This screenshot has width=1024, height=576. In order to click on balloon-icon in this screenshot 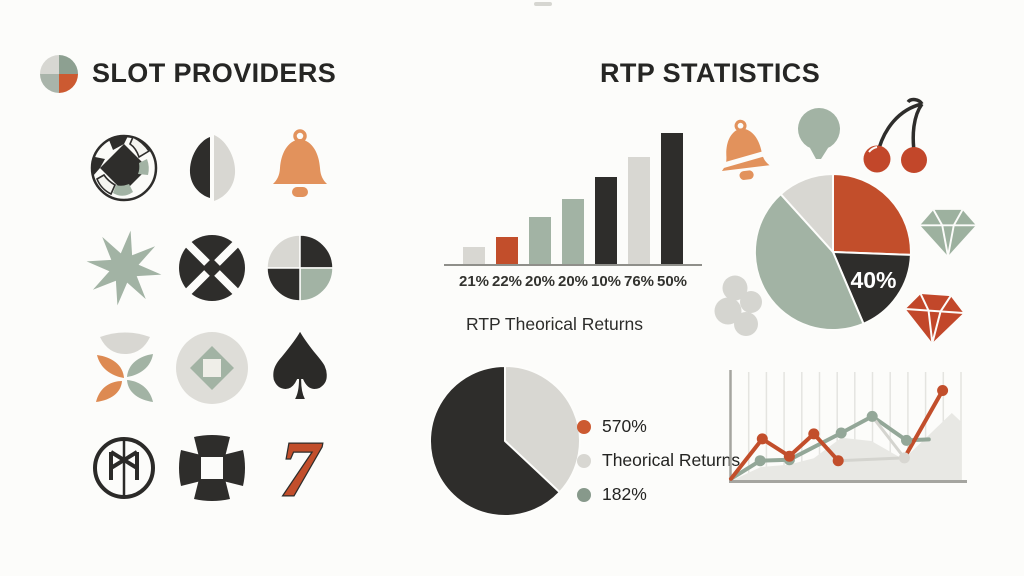, I will do `click(819, 133)`.